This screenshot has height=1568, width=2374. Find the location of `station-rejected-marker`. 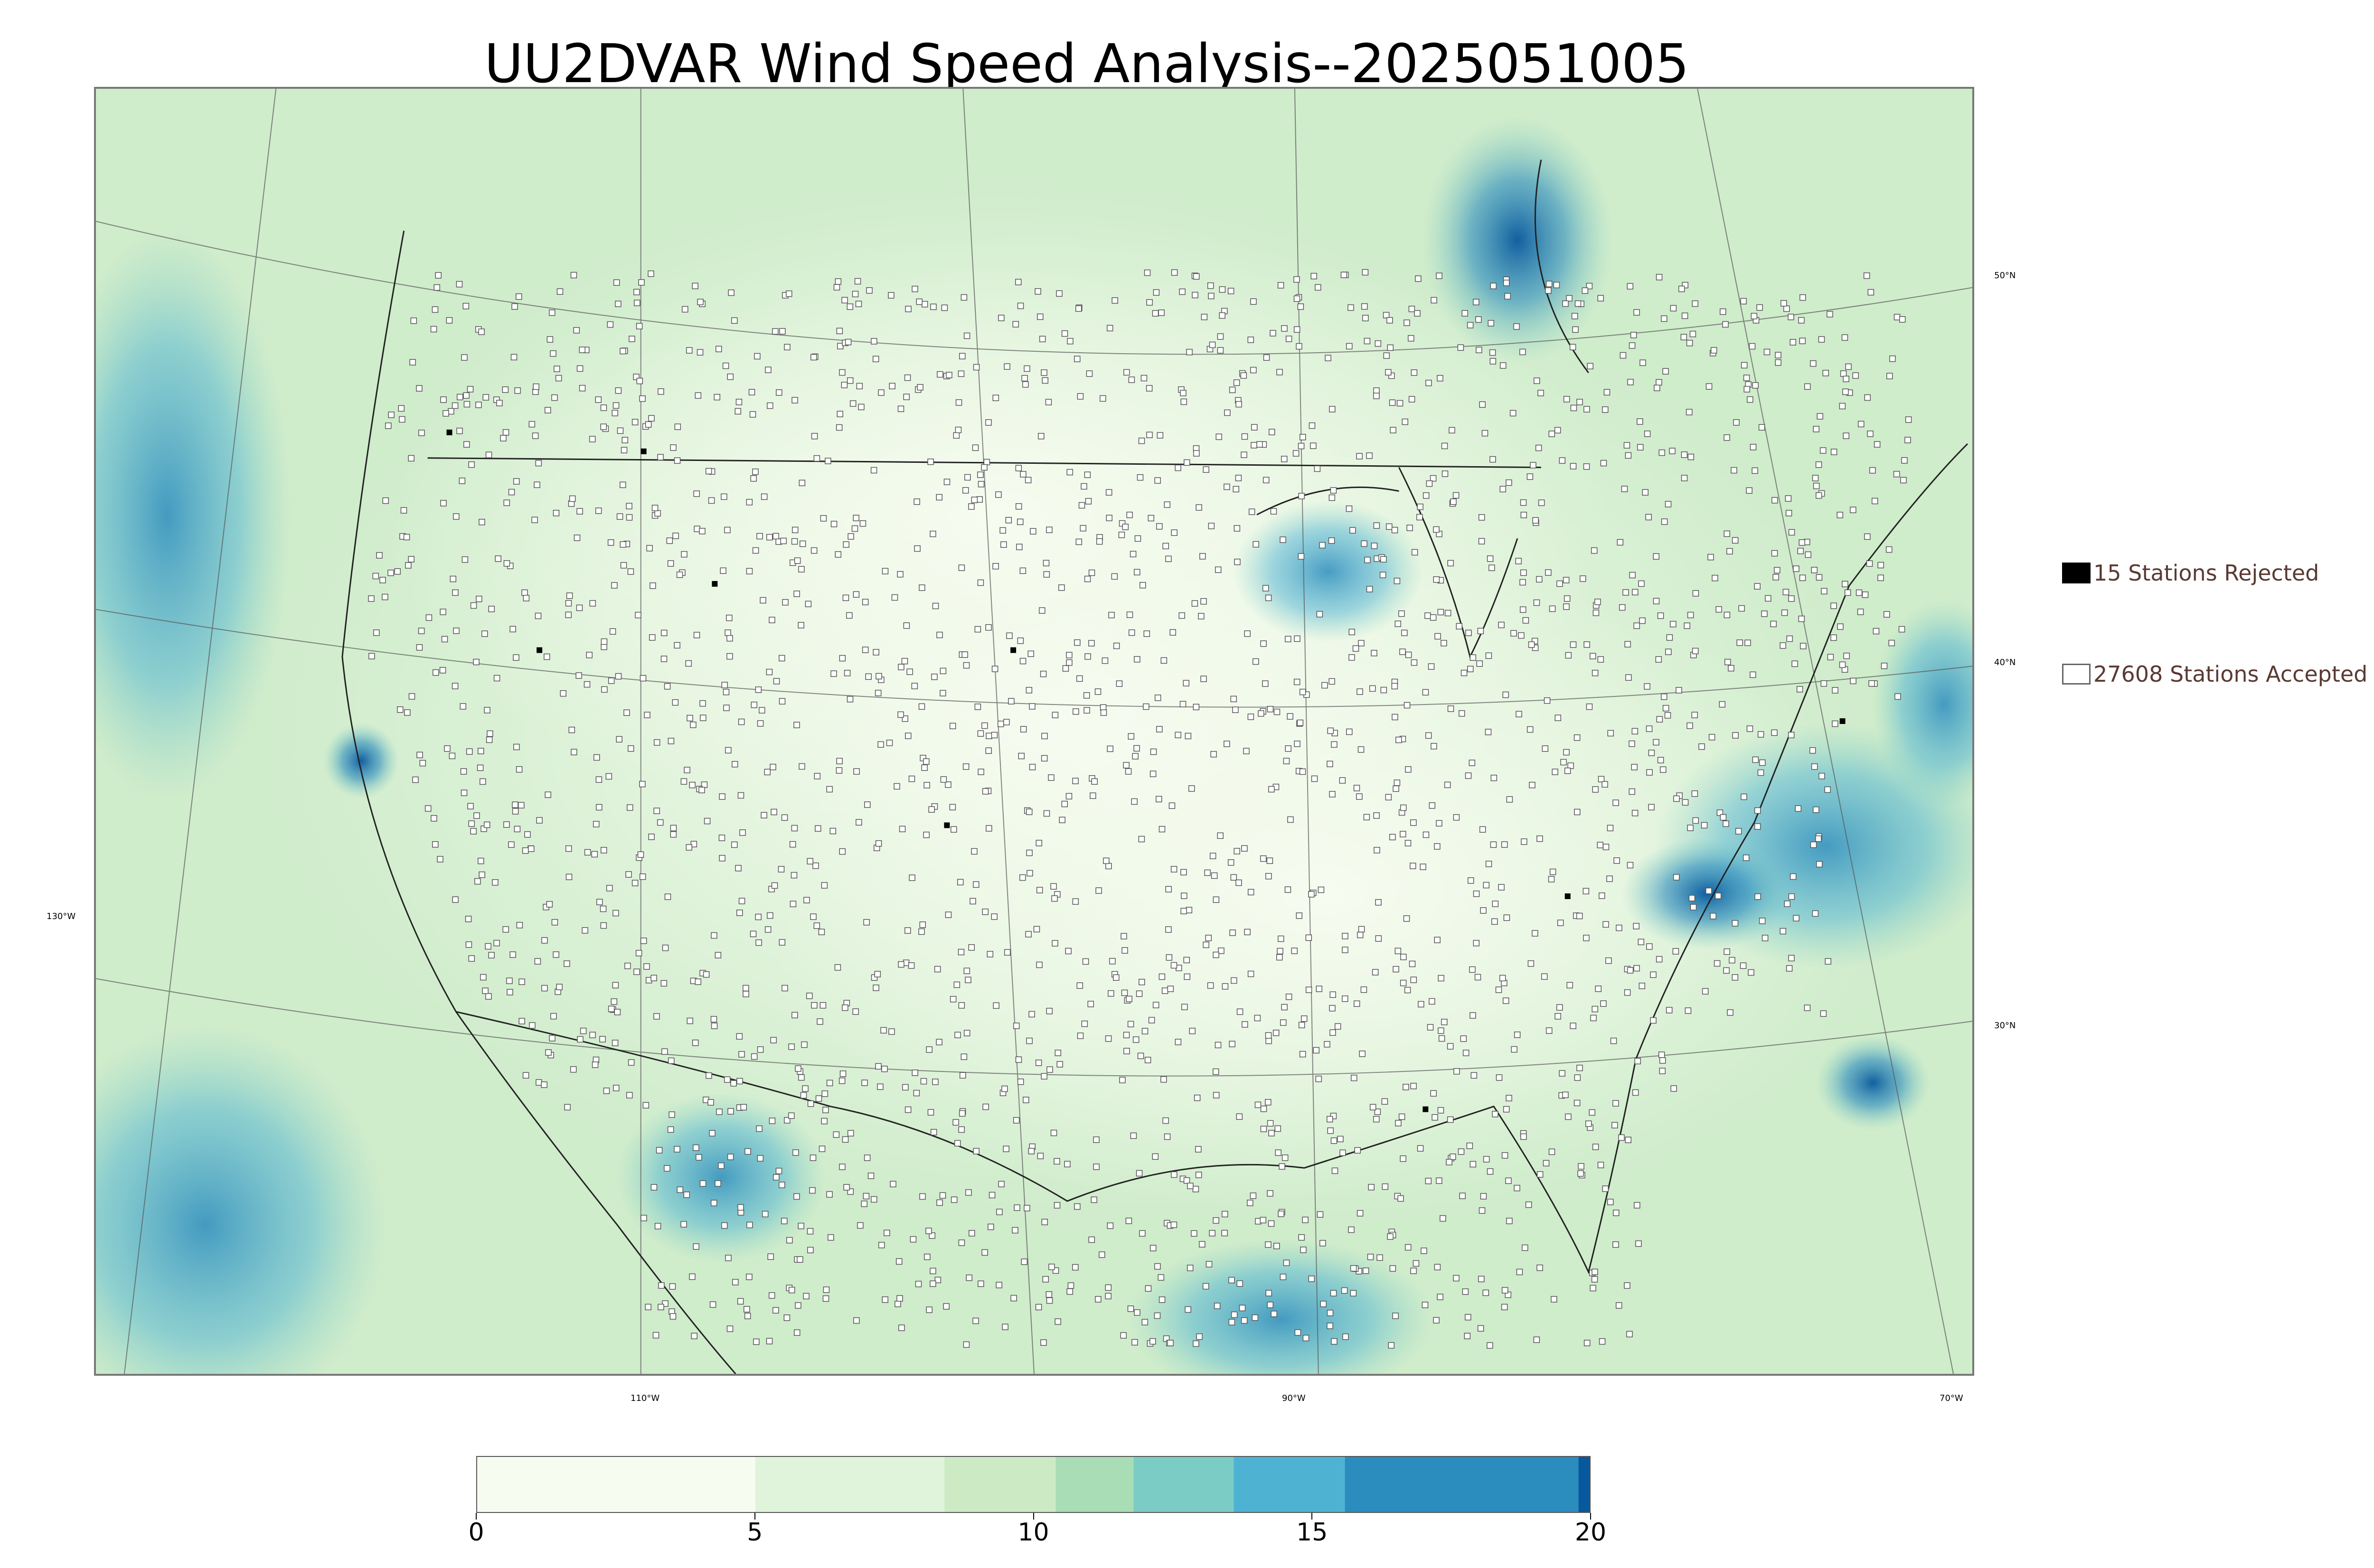

station-rejected-marker is located at coordinates (449, 432).